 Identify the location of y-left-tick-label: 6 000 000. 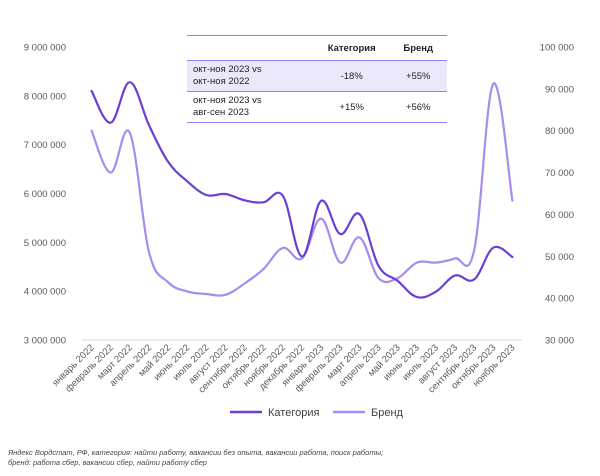
(45, 194).